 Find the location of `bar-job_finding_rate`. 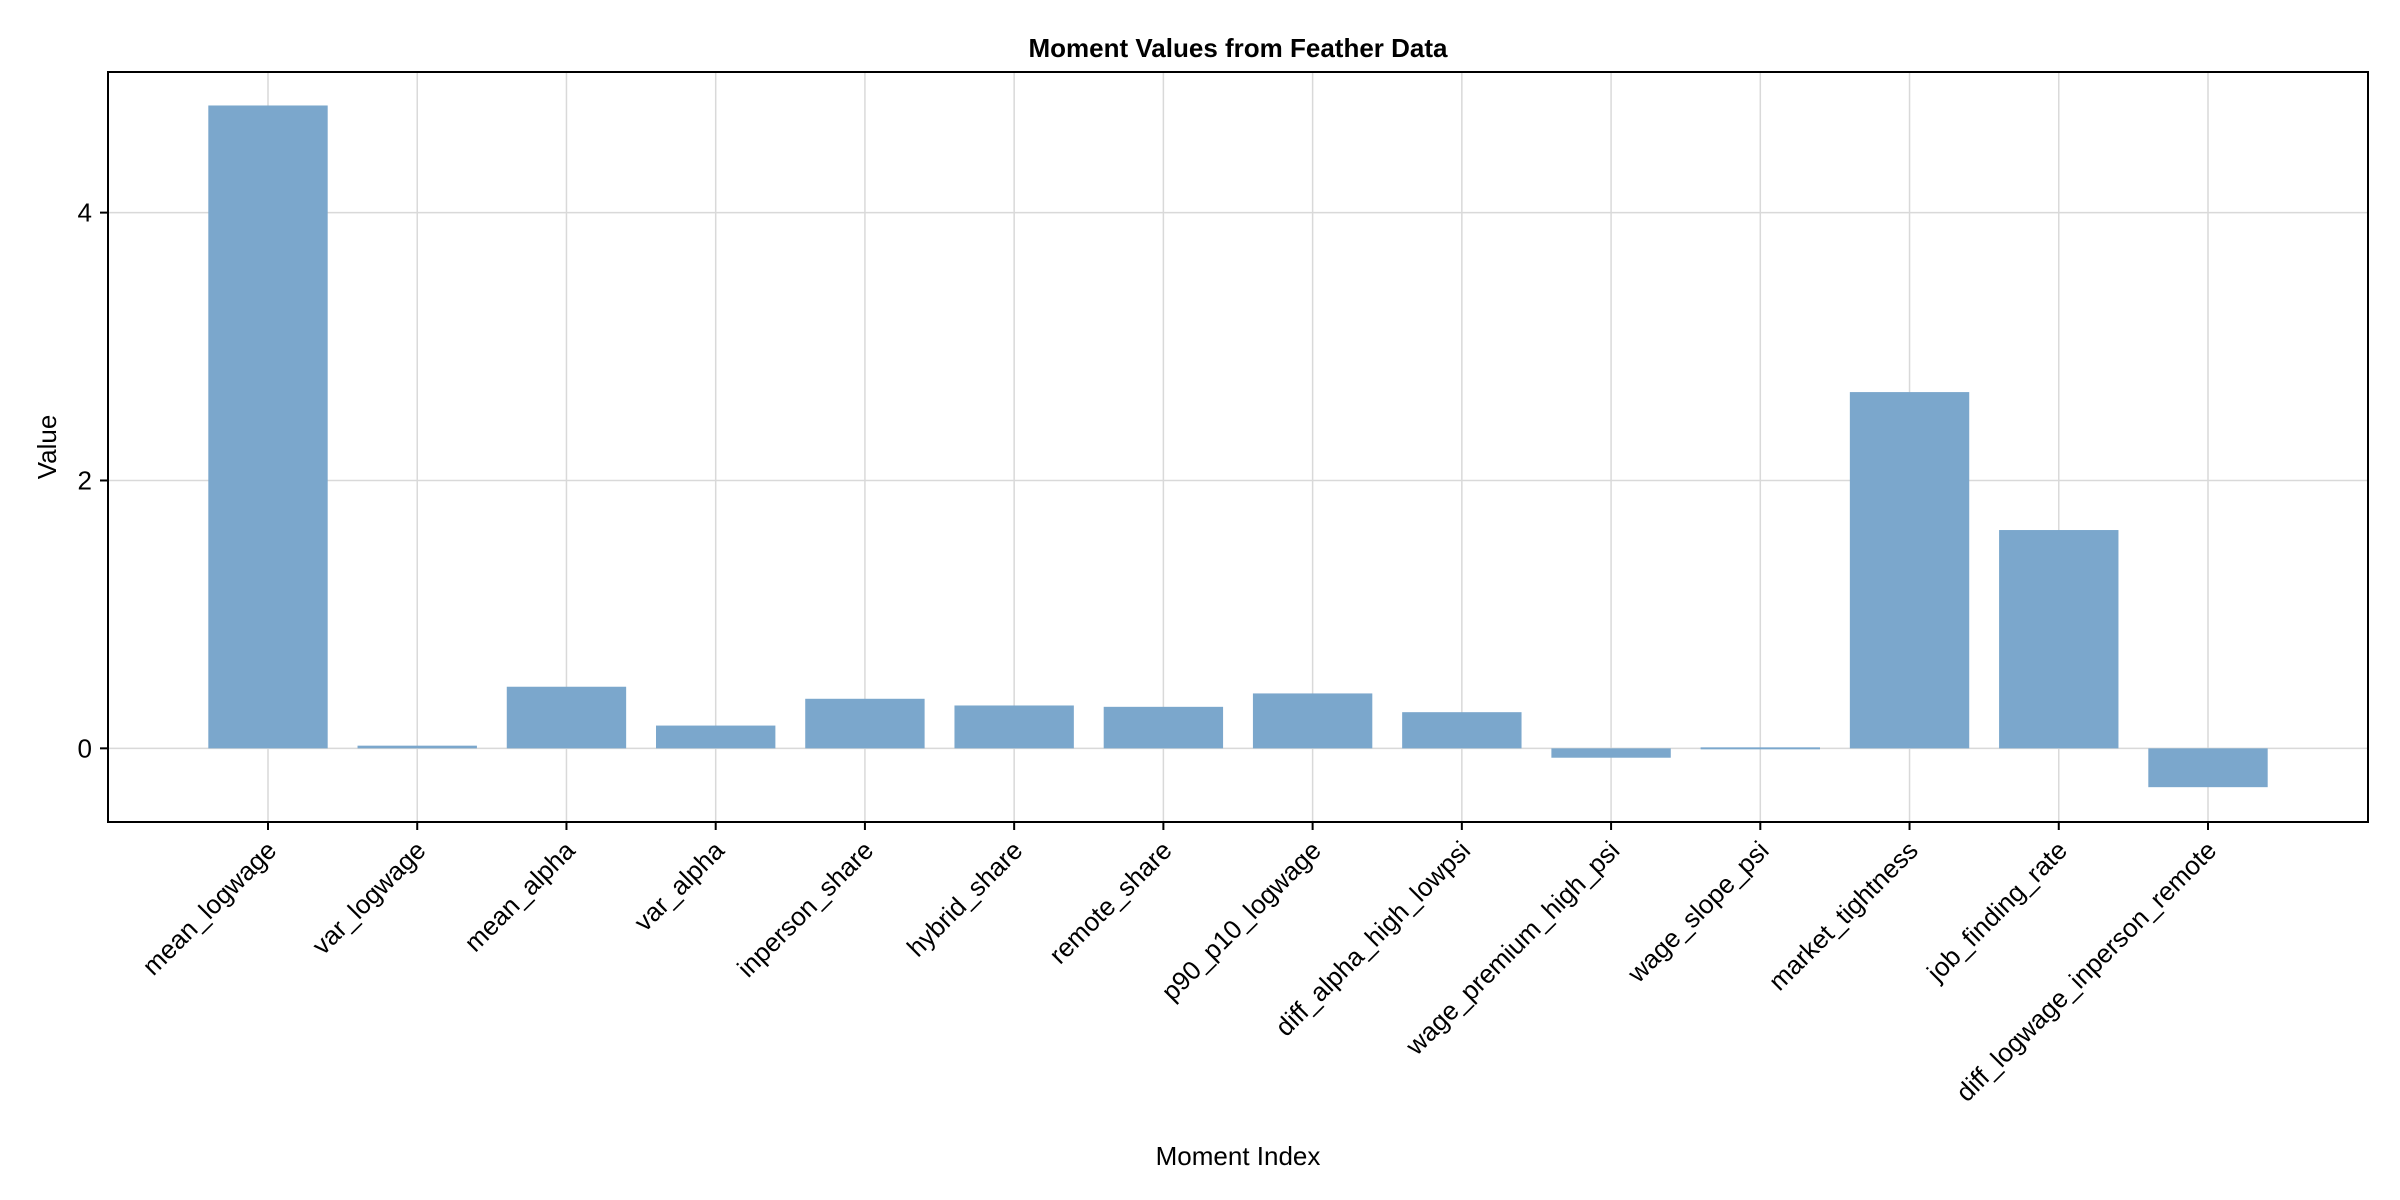

bar-job_finding_rate is located at coordinates (2059, 639).